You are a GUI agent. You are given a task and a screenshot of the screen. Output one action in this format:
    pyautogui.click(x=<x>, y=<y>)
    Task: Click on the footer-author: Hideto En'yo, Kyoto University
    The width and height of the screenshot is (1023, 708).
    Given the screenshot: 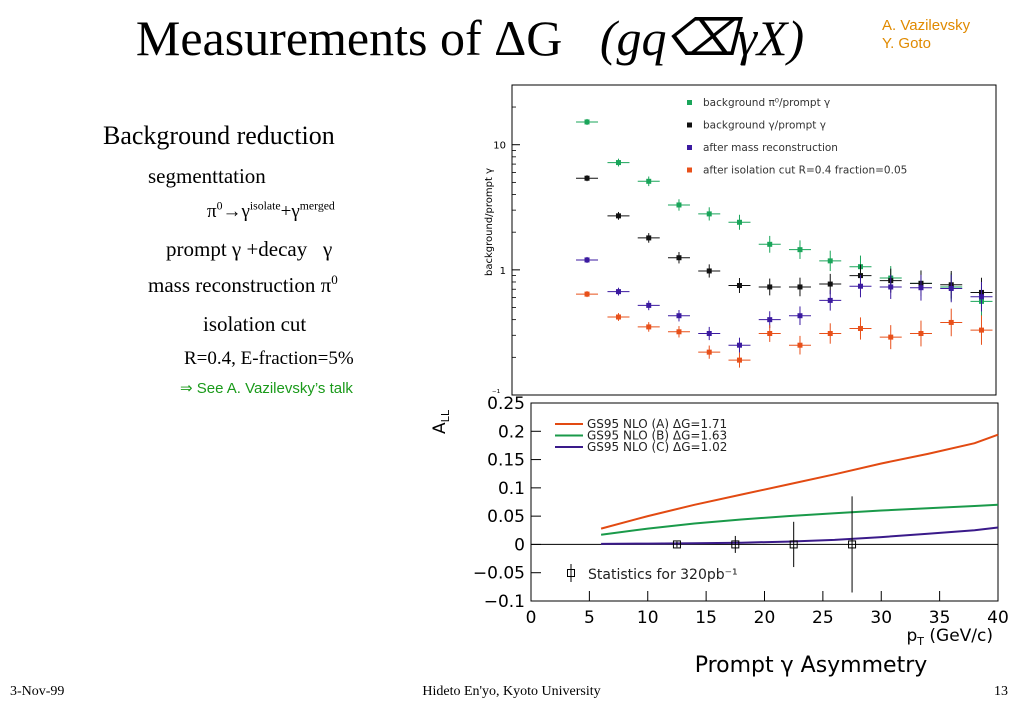 What is the action you would take?
    pyautogui.click(x=511, y=691)
    